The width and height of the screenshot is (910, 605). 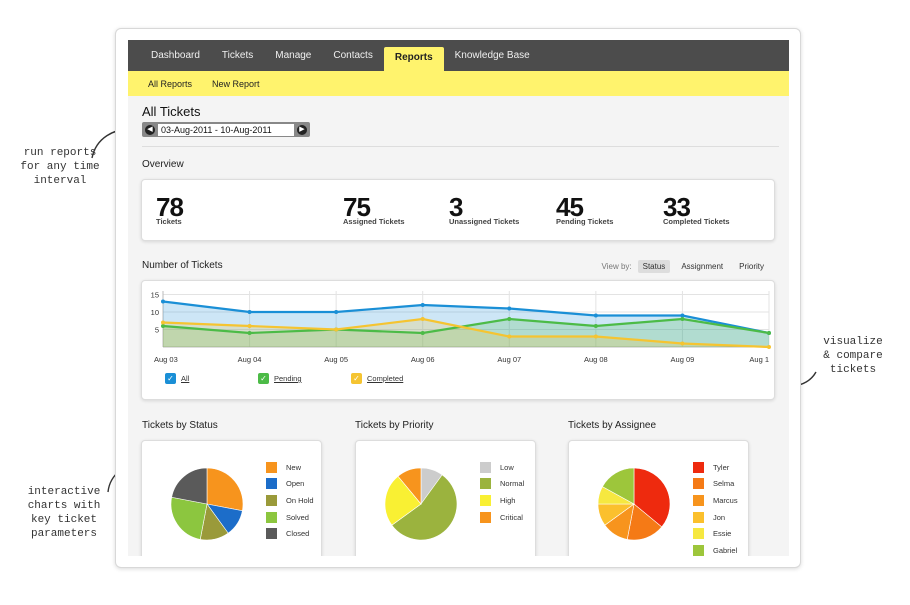 I want to click on legend-row: Open, so click(x=290, y=484).